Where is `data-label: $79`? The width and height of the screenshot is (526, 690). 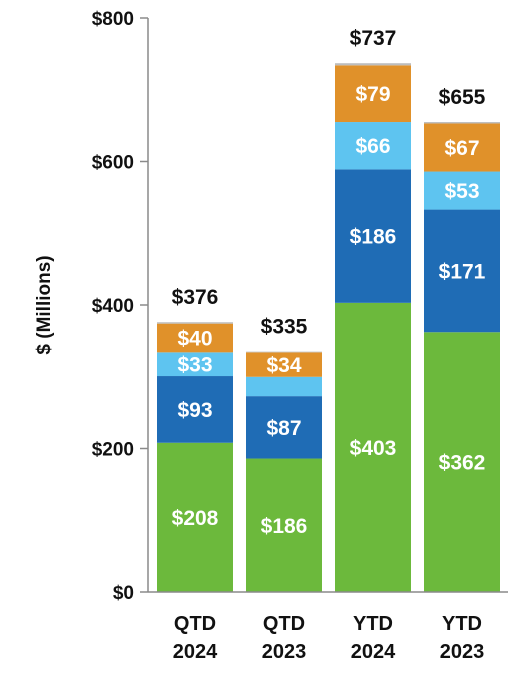 data-label: $79 is located at coordinates (372, 94).